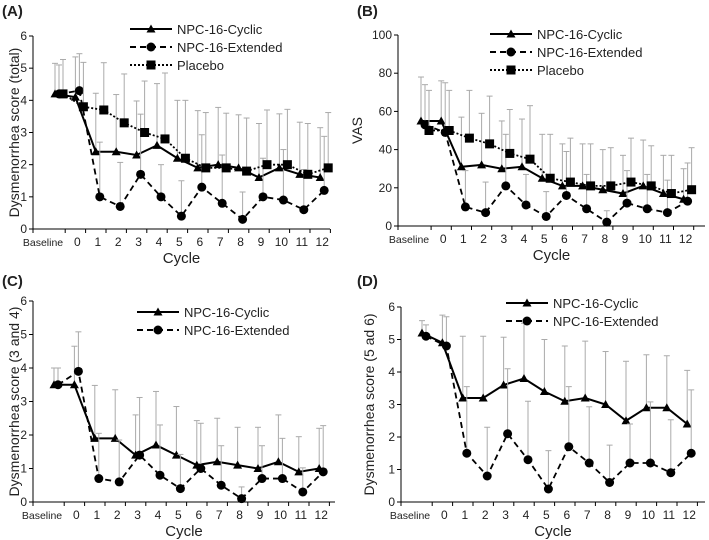  Describe the element at coordinates (187, 428) in the screenshot. I see `series-line` at that location.